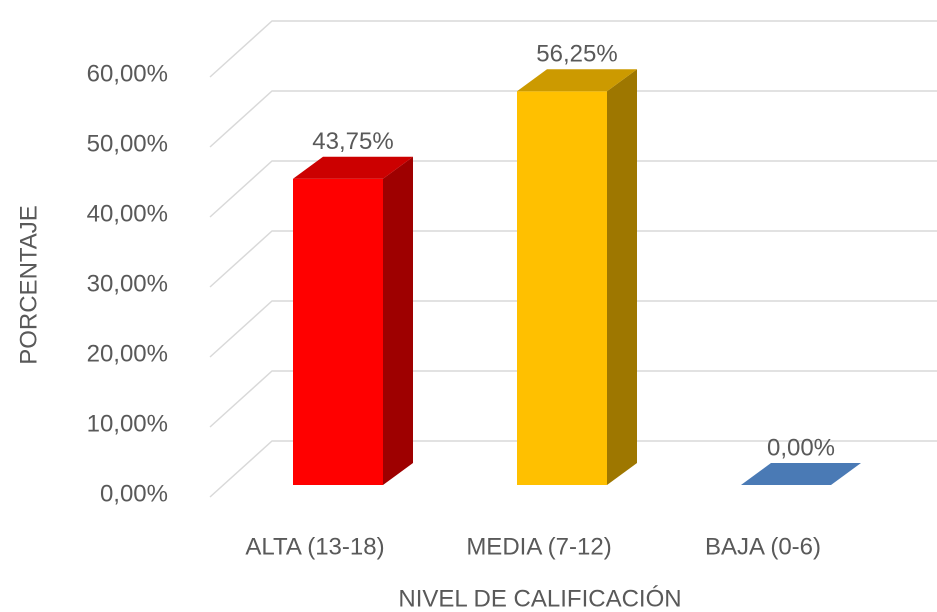 This screenshot has height=612, width=937. Describe the element at coordinates (352, 141) in the screenshot. I see `value-label: 43,75%` at that location.